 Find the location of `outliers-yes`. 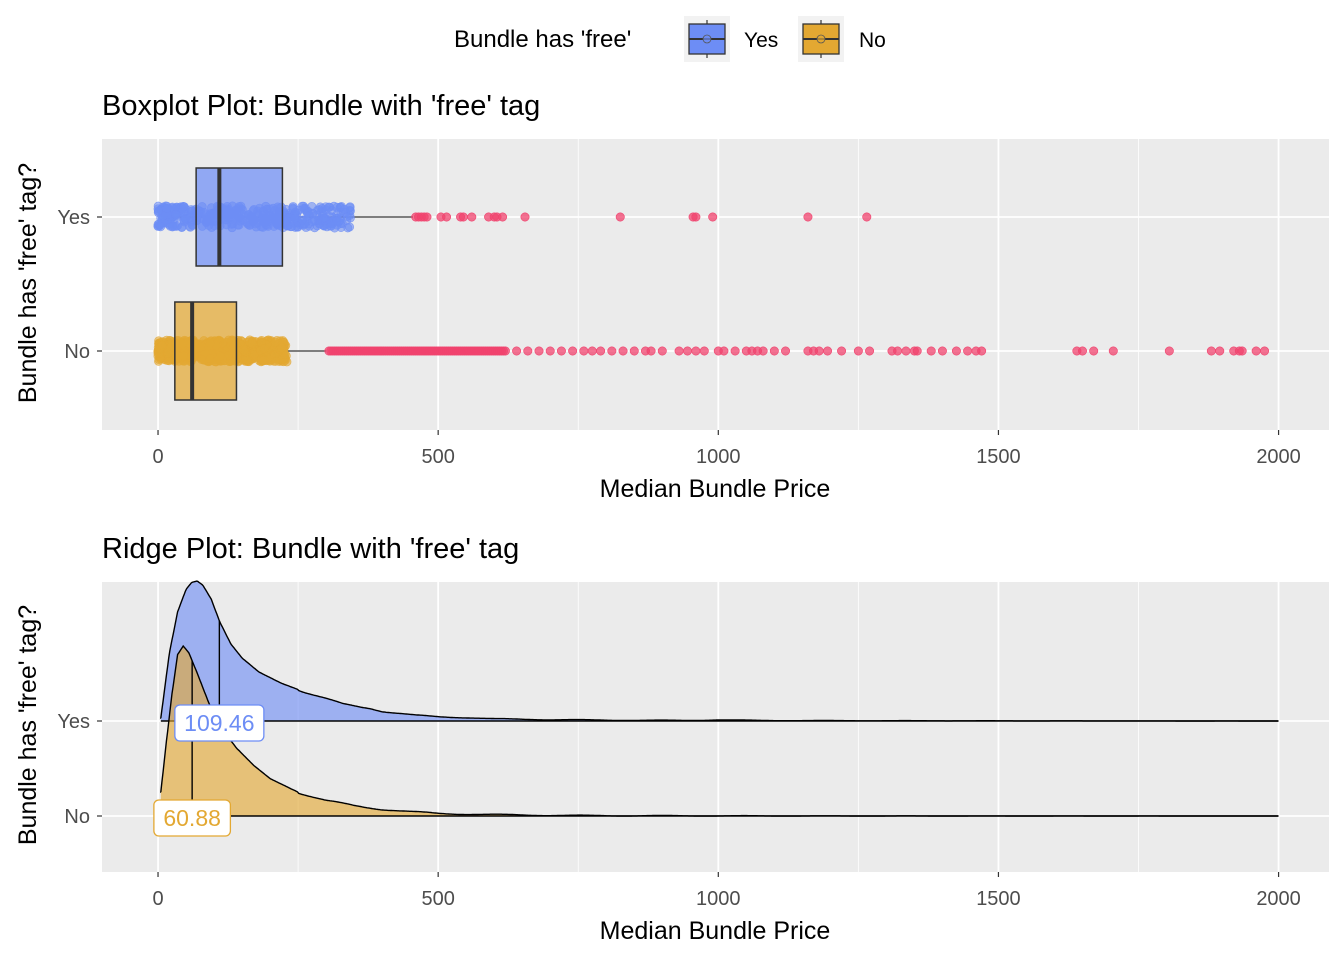

outliers-yes is located at coordinates (641, 217).